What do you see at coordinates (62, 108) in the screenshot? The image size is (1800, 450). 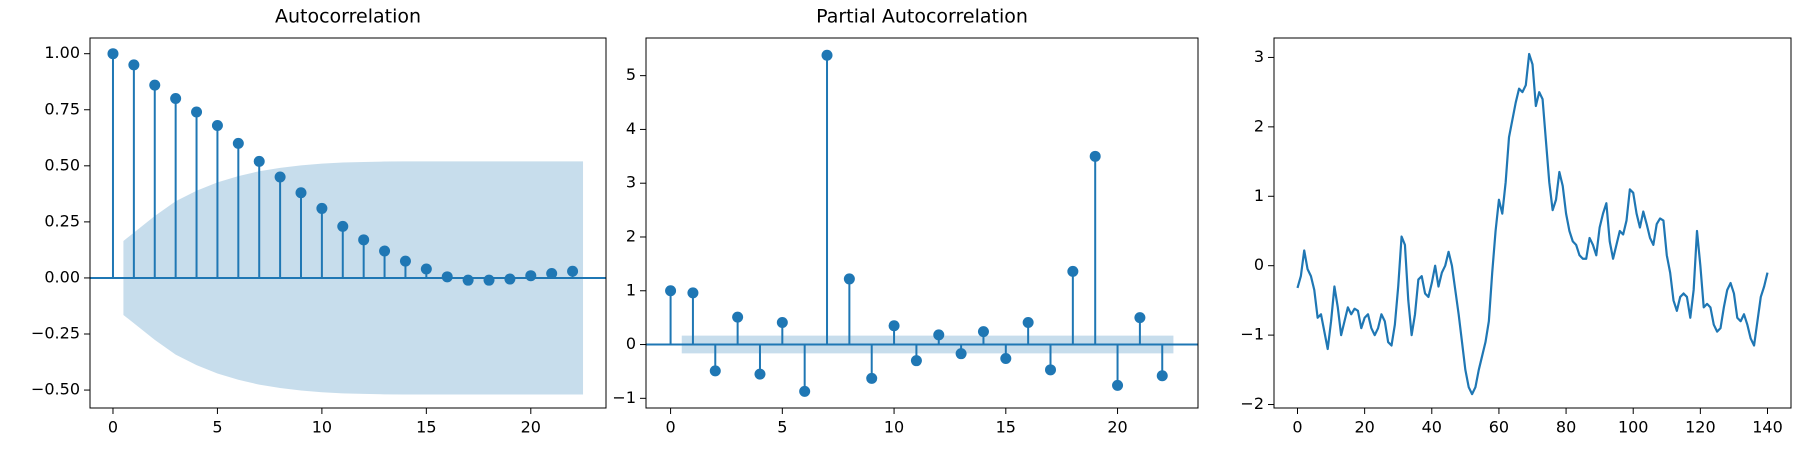 I see `y-tick-label: 0.75` at bounding box center [62, 108].